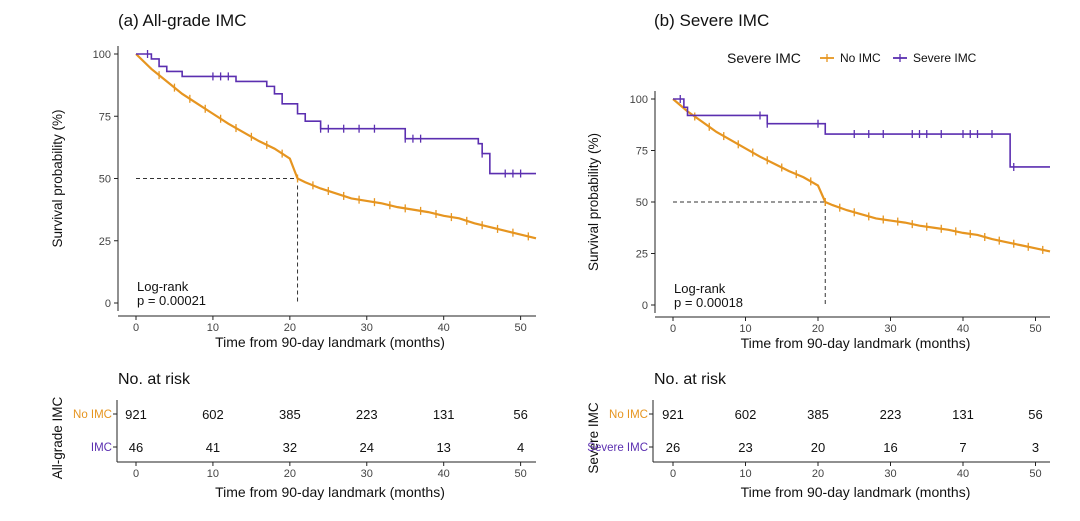 Image resolution: width=1080 pixels, height=521 pixels. Describe the element at coordinates (860, 58) in the screenshot. I see `legend-item-no_imc: No IMC` at that location.